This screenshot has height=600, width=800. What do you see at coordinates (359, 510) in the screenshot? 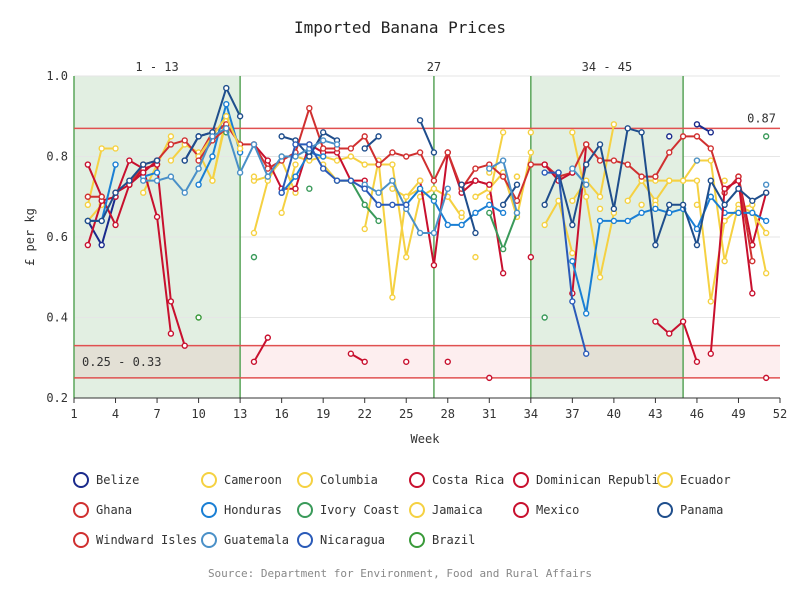
I see `legend-label: Ivory Coast` at bounding box center [359, 510].